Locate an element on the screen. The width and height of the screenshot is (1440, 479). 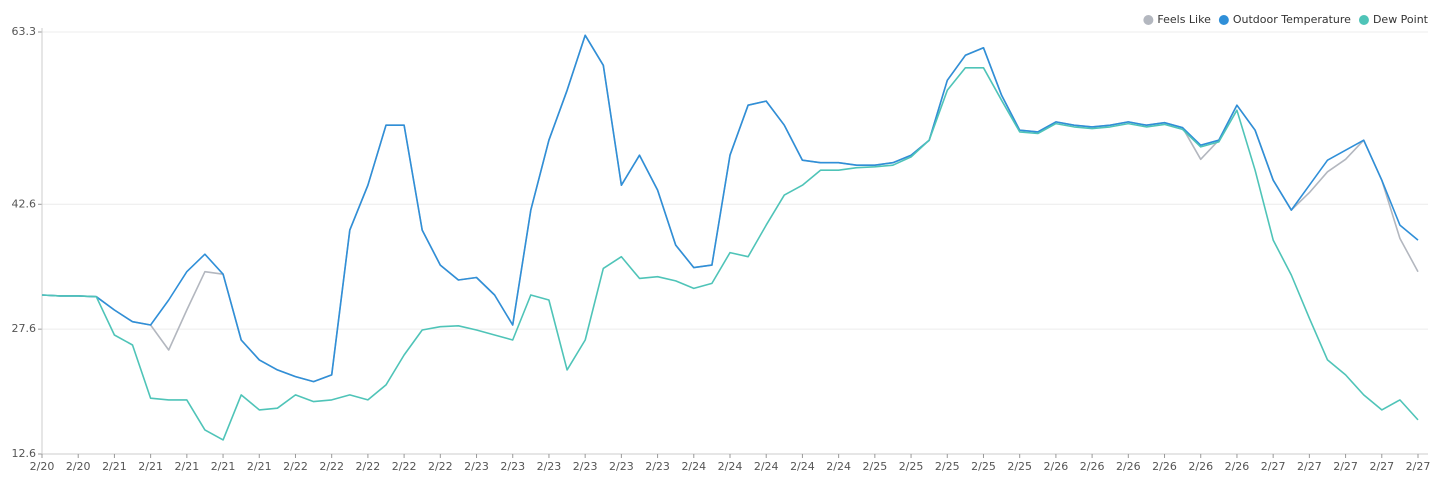
legend-label: Dew Point is located at coordinates (1401, 19).